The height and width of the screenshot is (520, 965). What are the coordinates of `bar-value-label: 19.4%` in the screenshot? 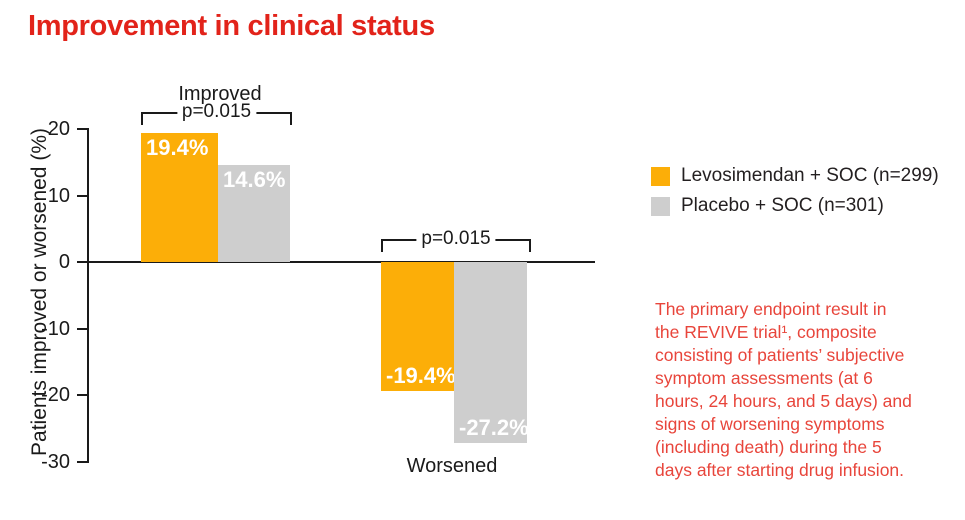 It's located at (177, 147).